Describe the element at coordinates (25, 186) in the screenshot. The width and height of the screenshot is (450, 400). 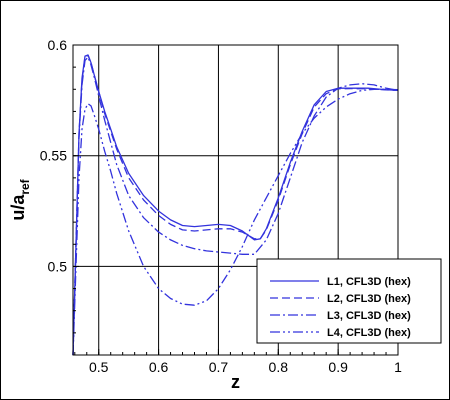
I see `y-axis-label-subscript: ref` at that location.